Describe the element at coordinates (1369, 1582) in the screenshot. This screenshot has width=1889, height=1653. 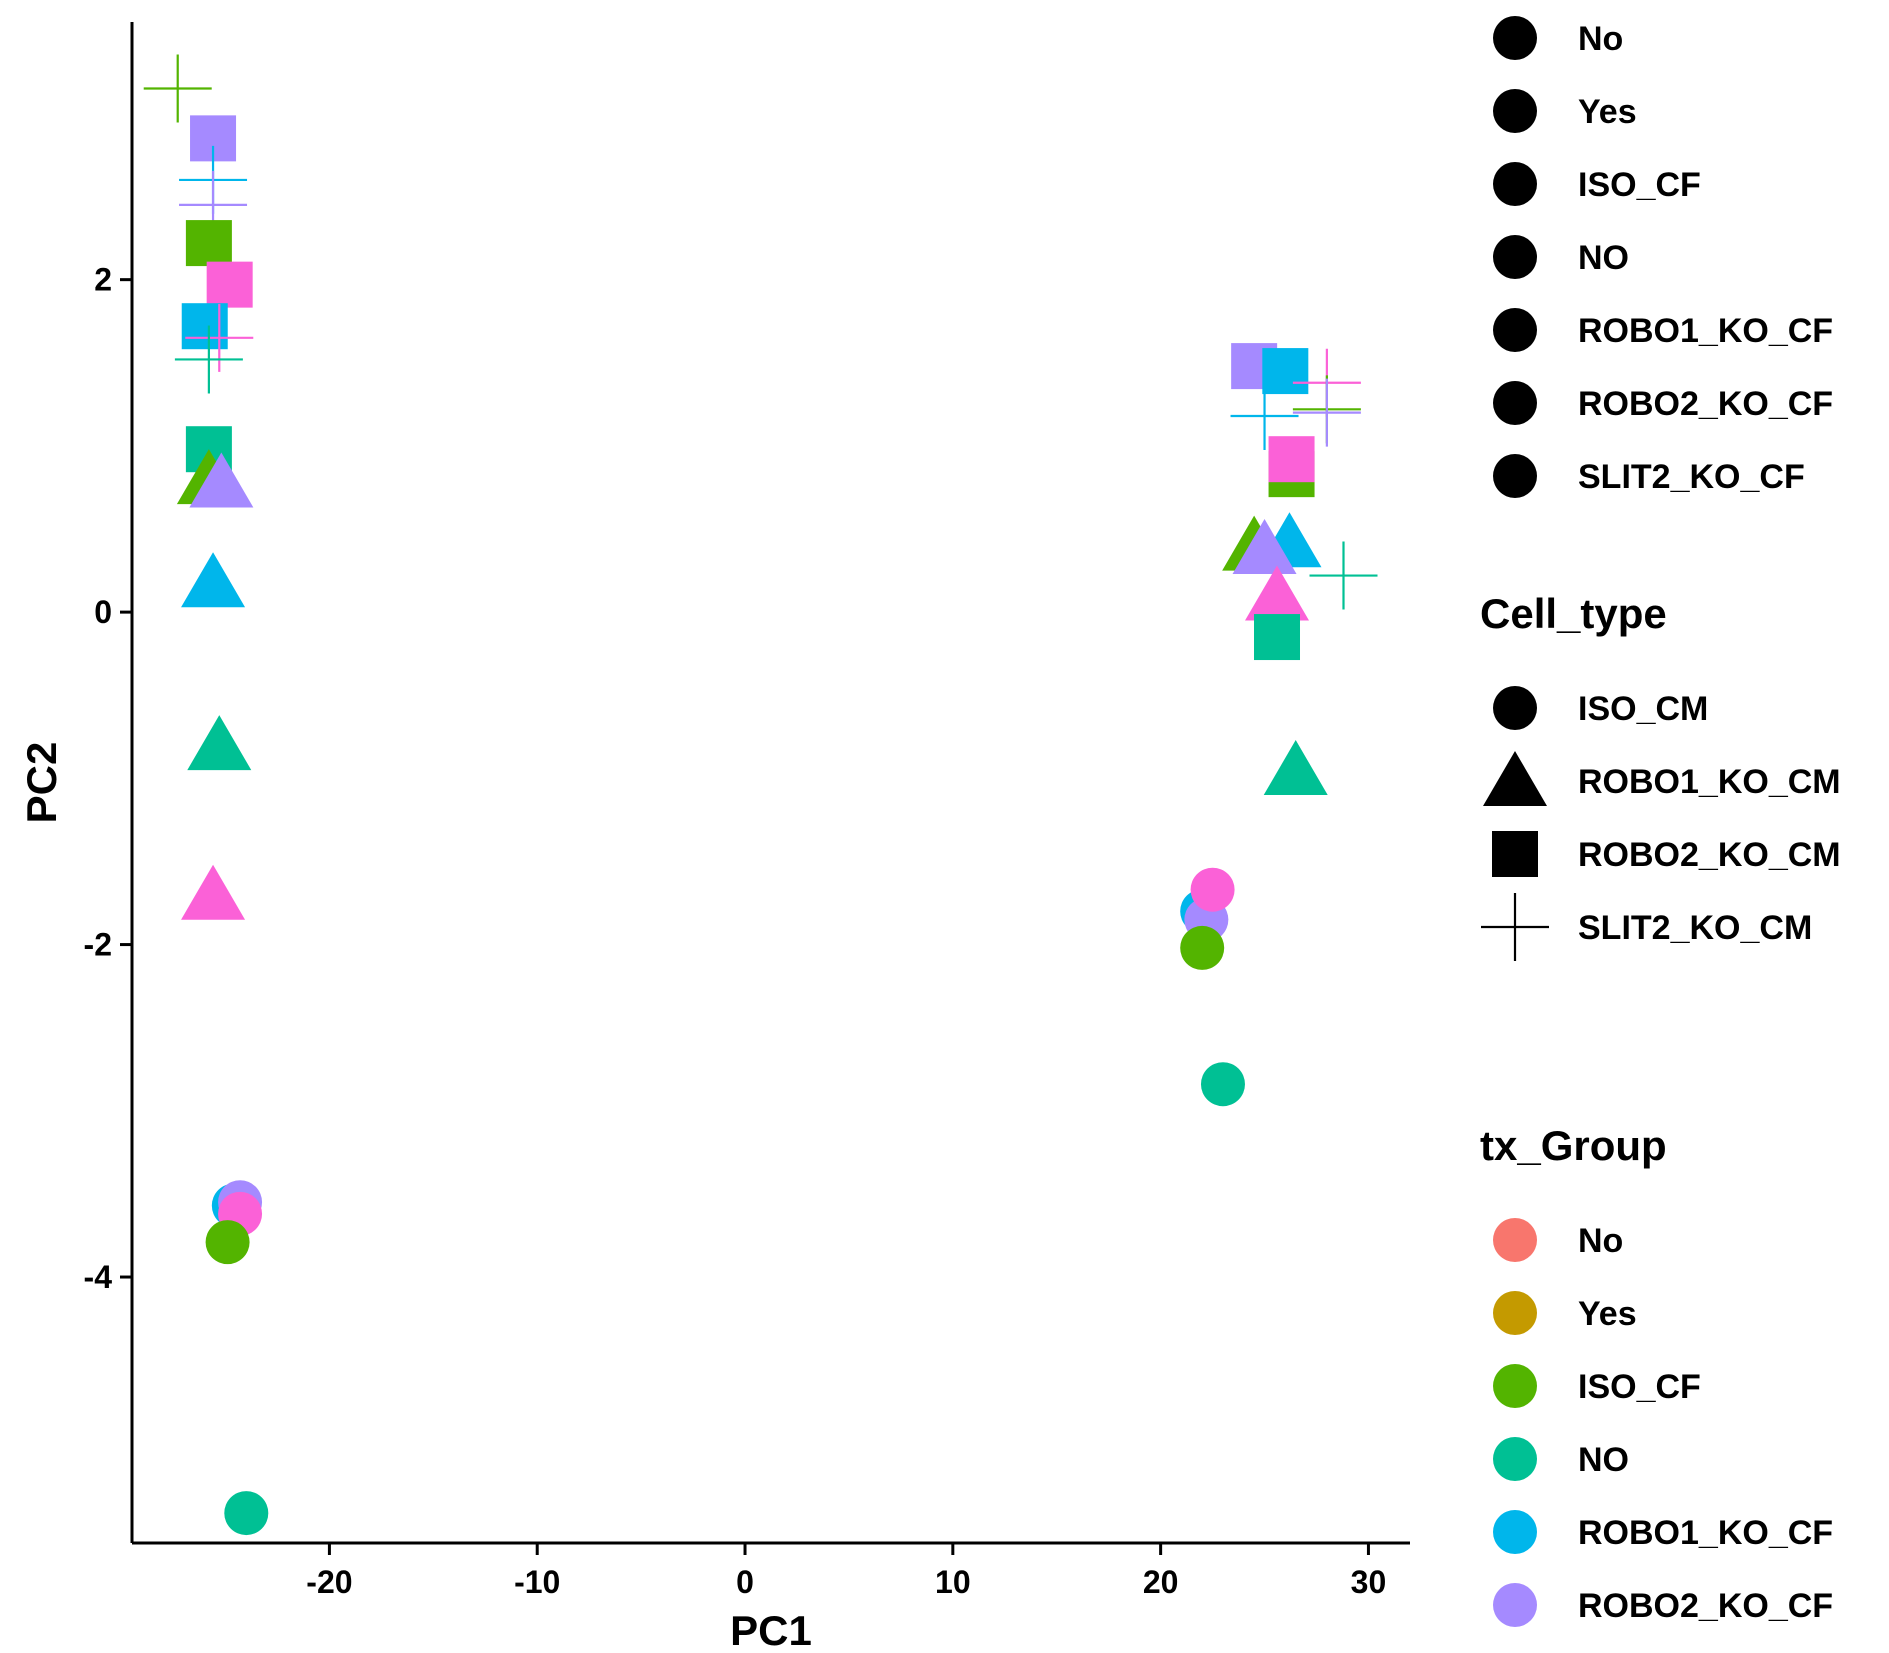
I see `x-tick-label: 30` at that location.